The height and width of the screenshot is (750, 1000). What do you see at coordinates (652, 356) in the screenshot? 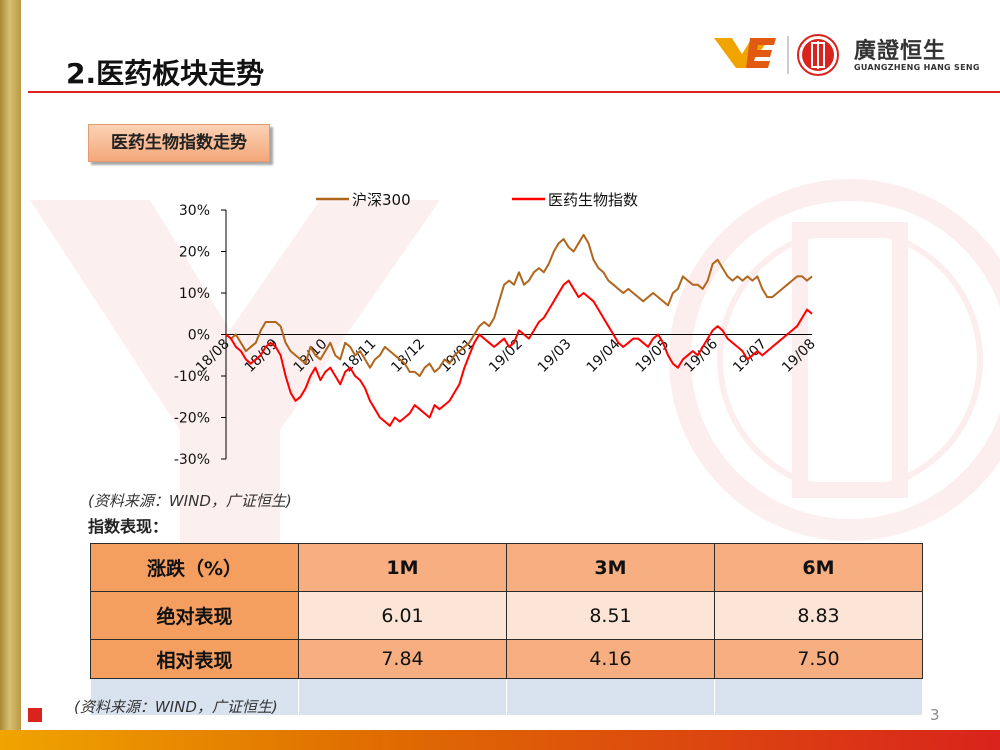
I see `x-tick-label: 19/05` at bounding box center [652, 356].